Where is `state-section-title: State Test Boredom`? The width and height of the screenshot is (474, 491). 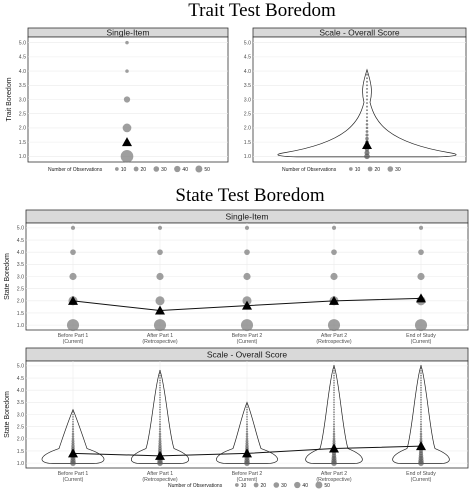 state-section-title: State Test Boredom is located at coordinates (249, 195).